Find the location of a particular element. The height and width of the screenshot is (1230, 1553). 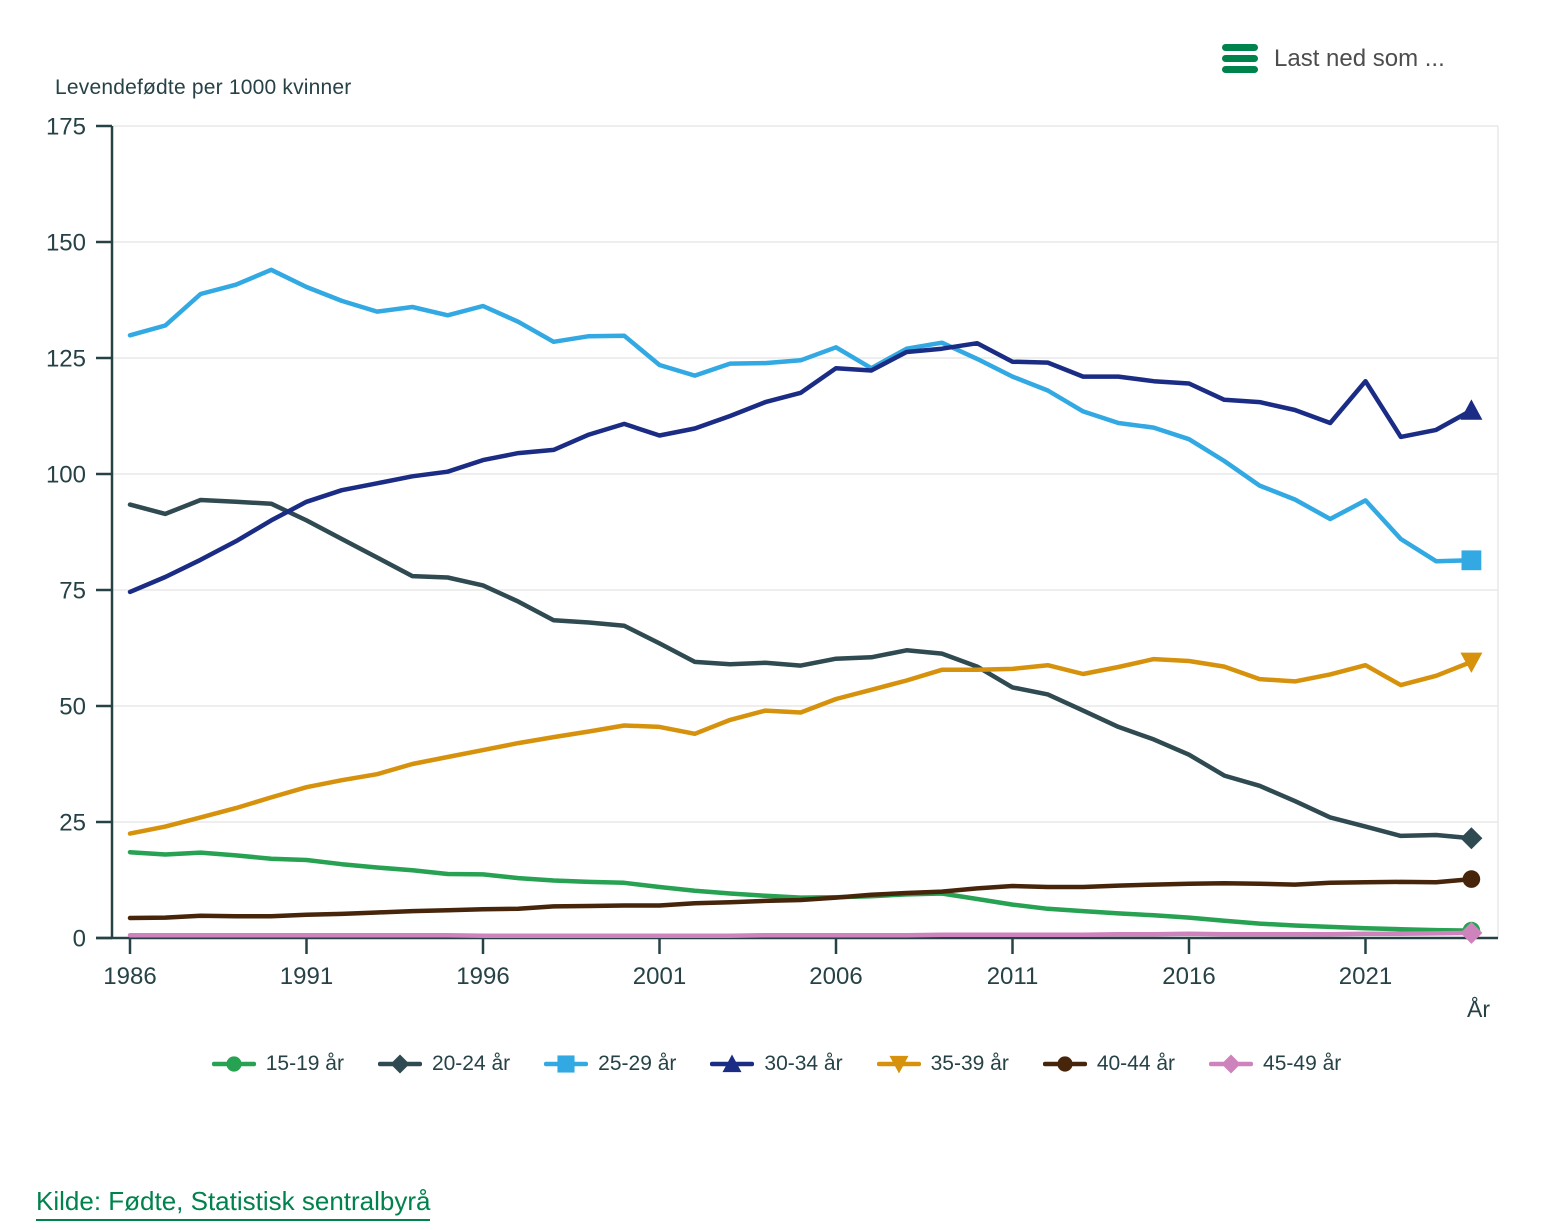

page-title: Levendefødte per 1000 kvinner is located at coordinates (203, 87).